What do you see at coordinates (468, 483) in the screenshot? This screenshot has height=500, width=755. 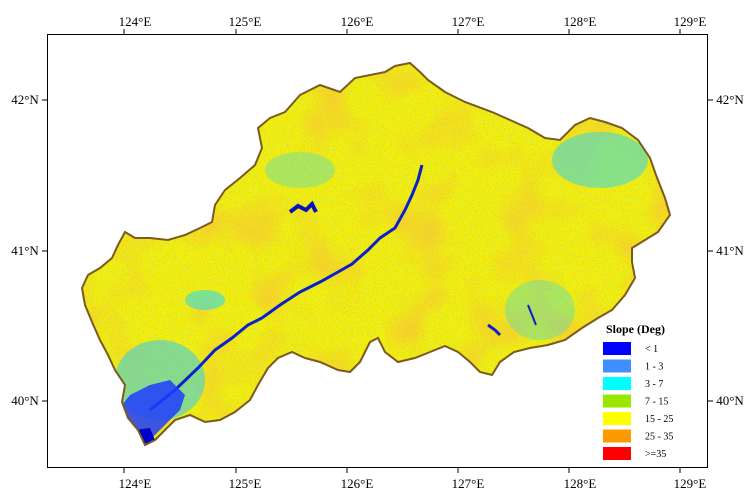 I see `bottom-tick-label: 127°E` at bounding box center [468, 483].